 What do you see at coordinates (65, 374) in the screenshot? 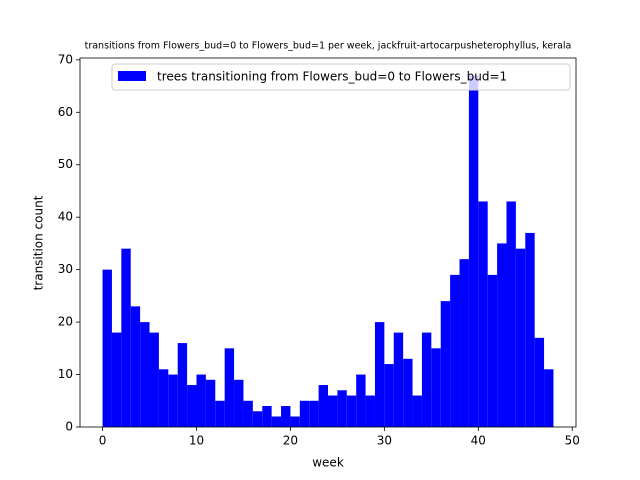
I see `y-tick-label: 10` at bounding box center [65, 374].